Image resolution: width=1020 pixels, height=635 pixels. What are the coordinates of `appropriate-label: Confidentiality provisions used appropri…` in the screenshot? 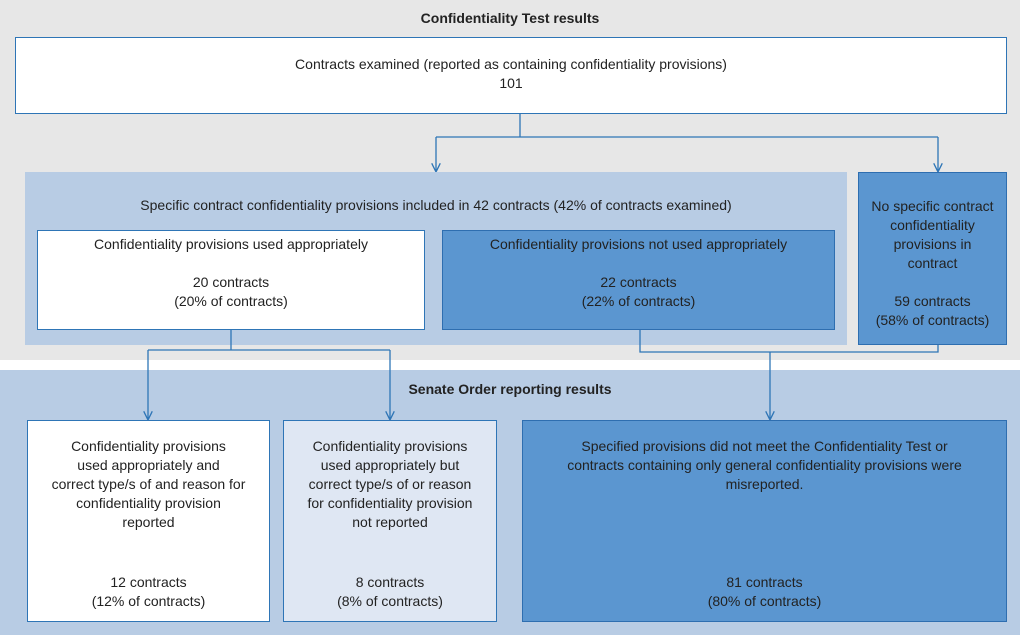 It's located at (231, 244).